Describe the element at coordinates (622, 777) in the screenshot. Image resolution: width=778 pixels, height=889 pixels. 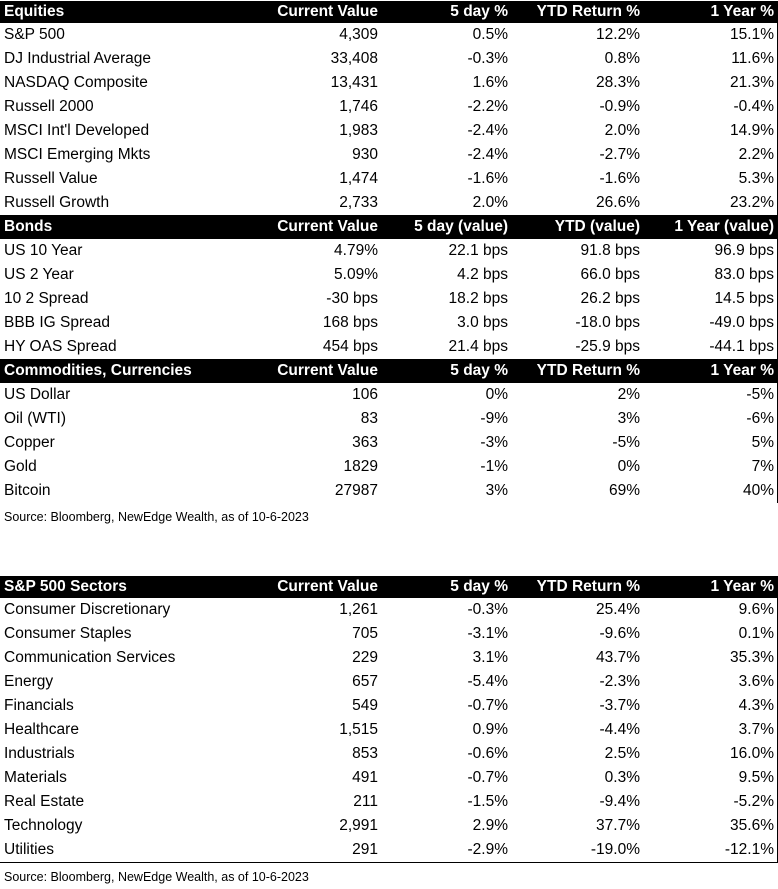
I see `table-cell: 0.3%` at that location.